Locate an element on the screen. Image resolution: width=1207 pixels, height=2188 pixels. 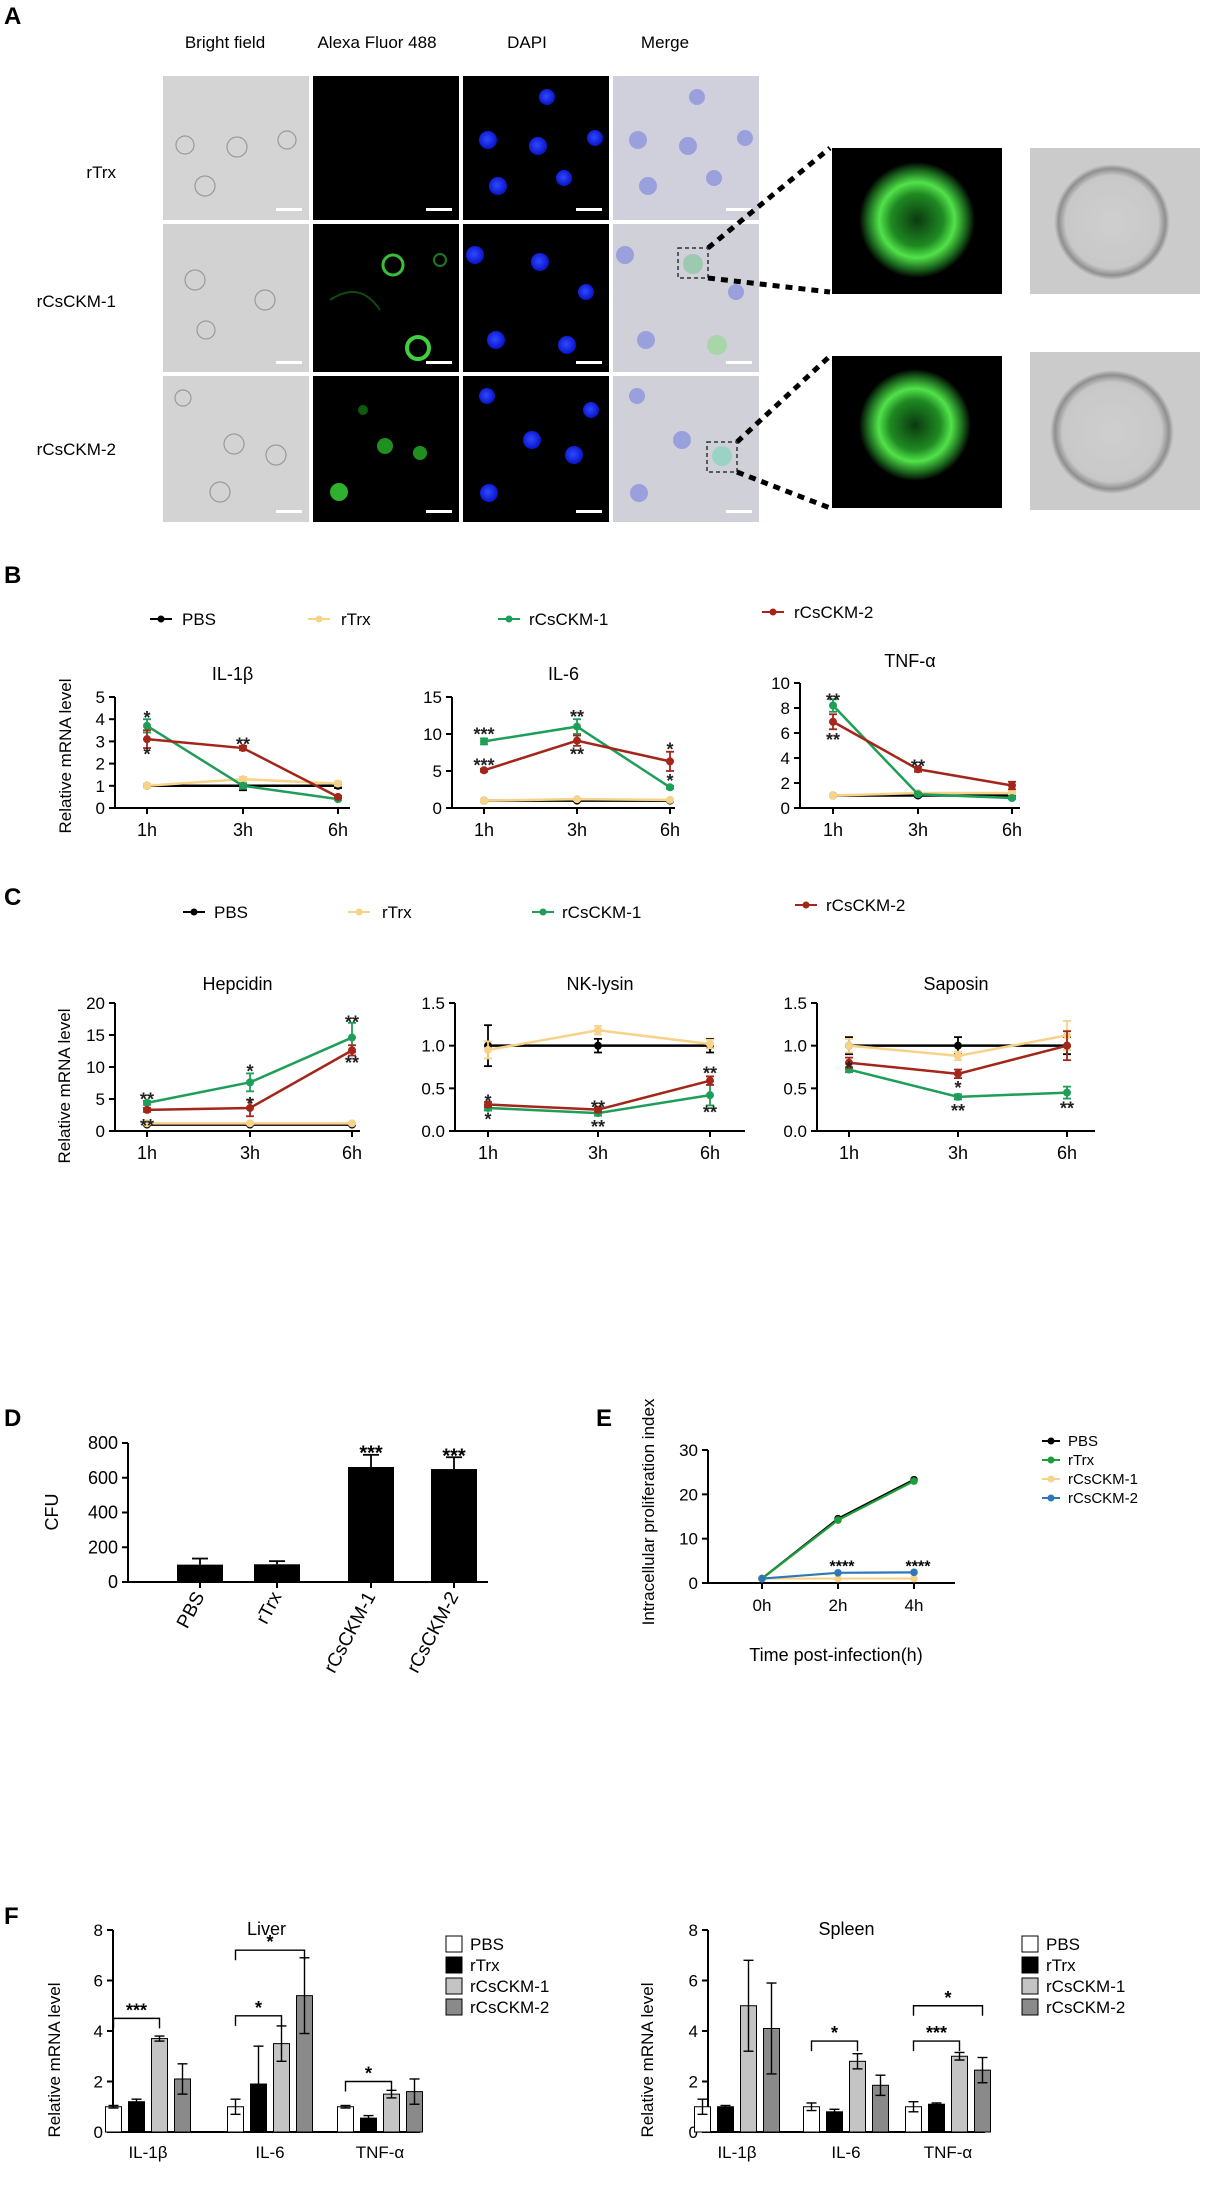
micrograph-rcsckm2-bright is located at coordinates (236, 449).